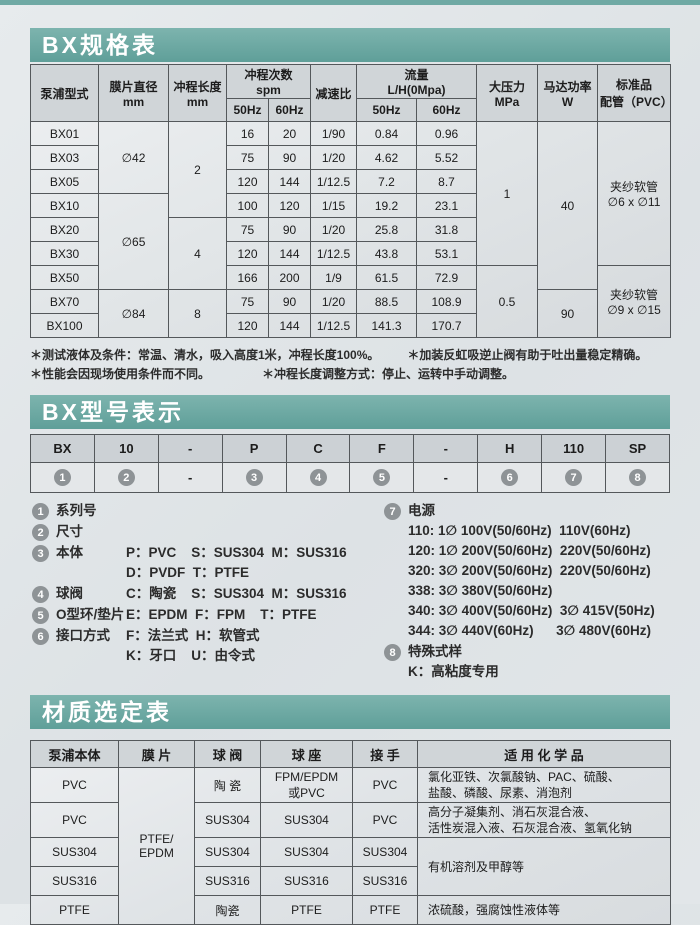 Image resolution: width=700 pixels, height=925 pixels. I want to click on header-cell: 标准品 配管（PVC）, so click(634, 93).